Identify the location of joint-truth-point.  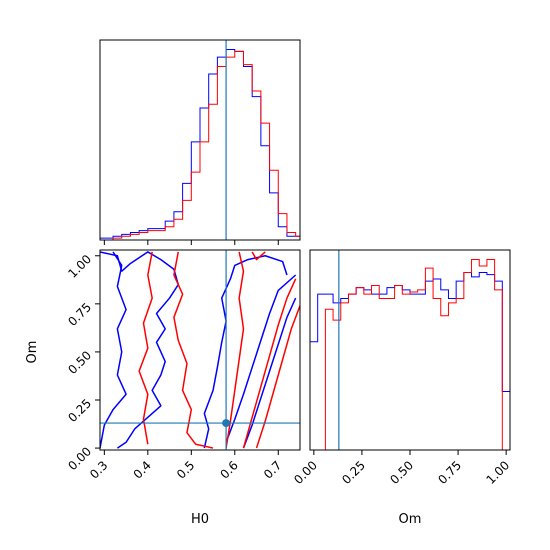
(226, 423).